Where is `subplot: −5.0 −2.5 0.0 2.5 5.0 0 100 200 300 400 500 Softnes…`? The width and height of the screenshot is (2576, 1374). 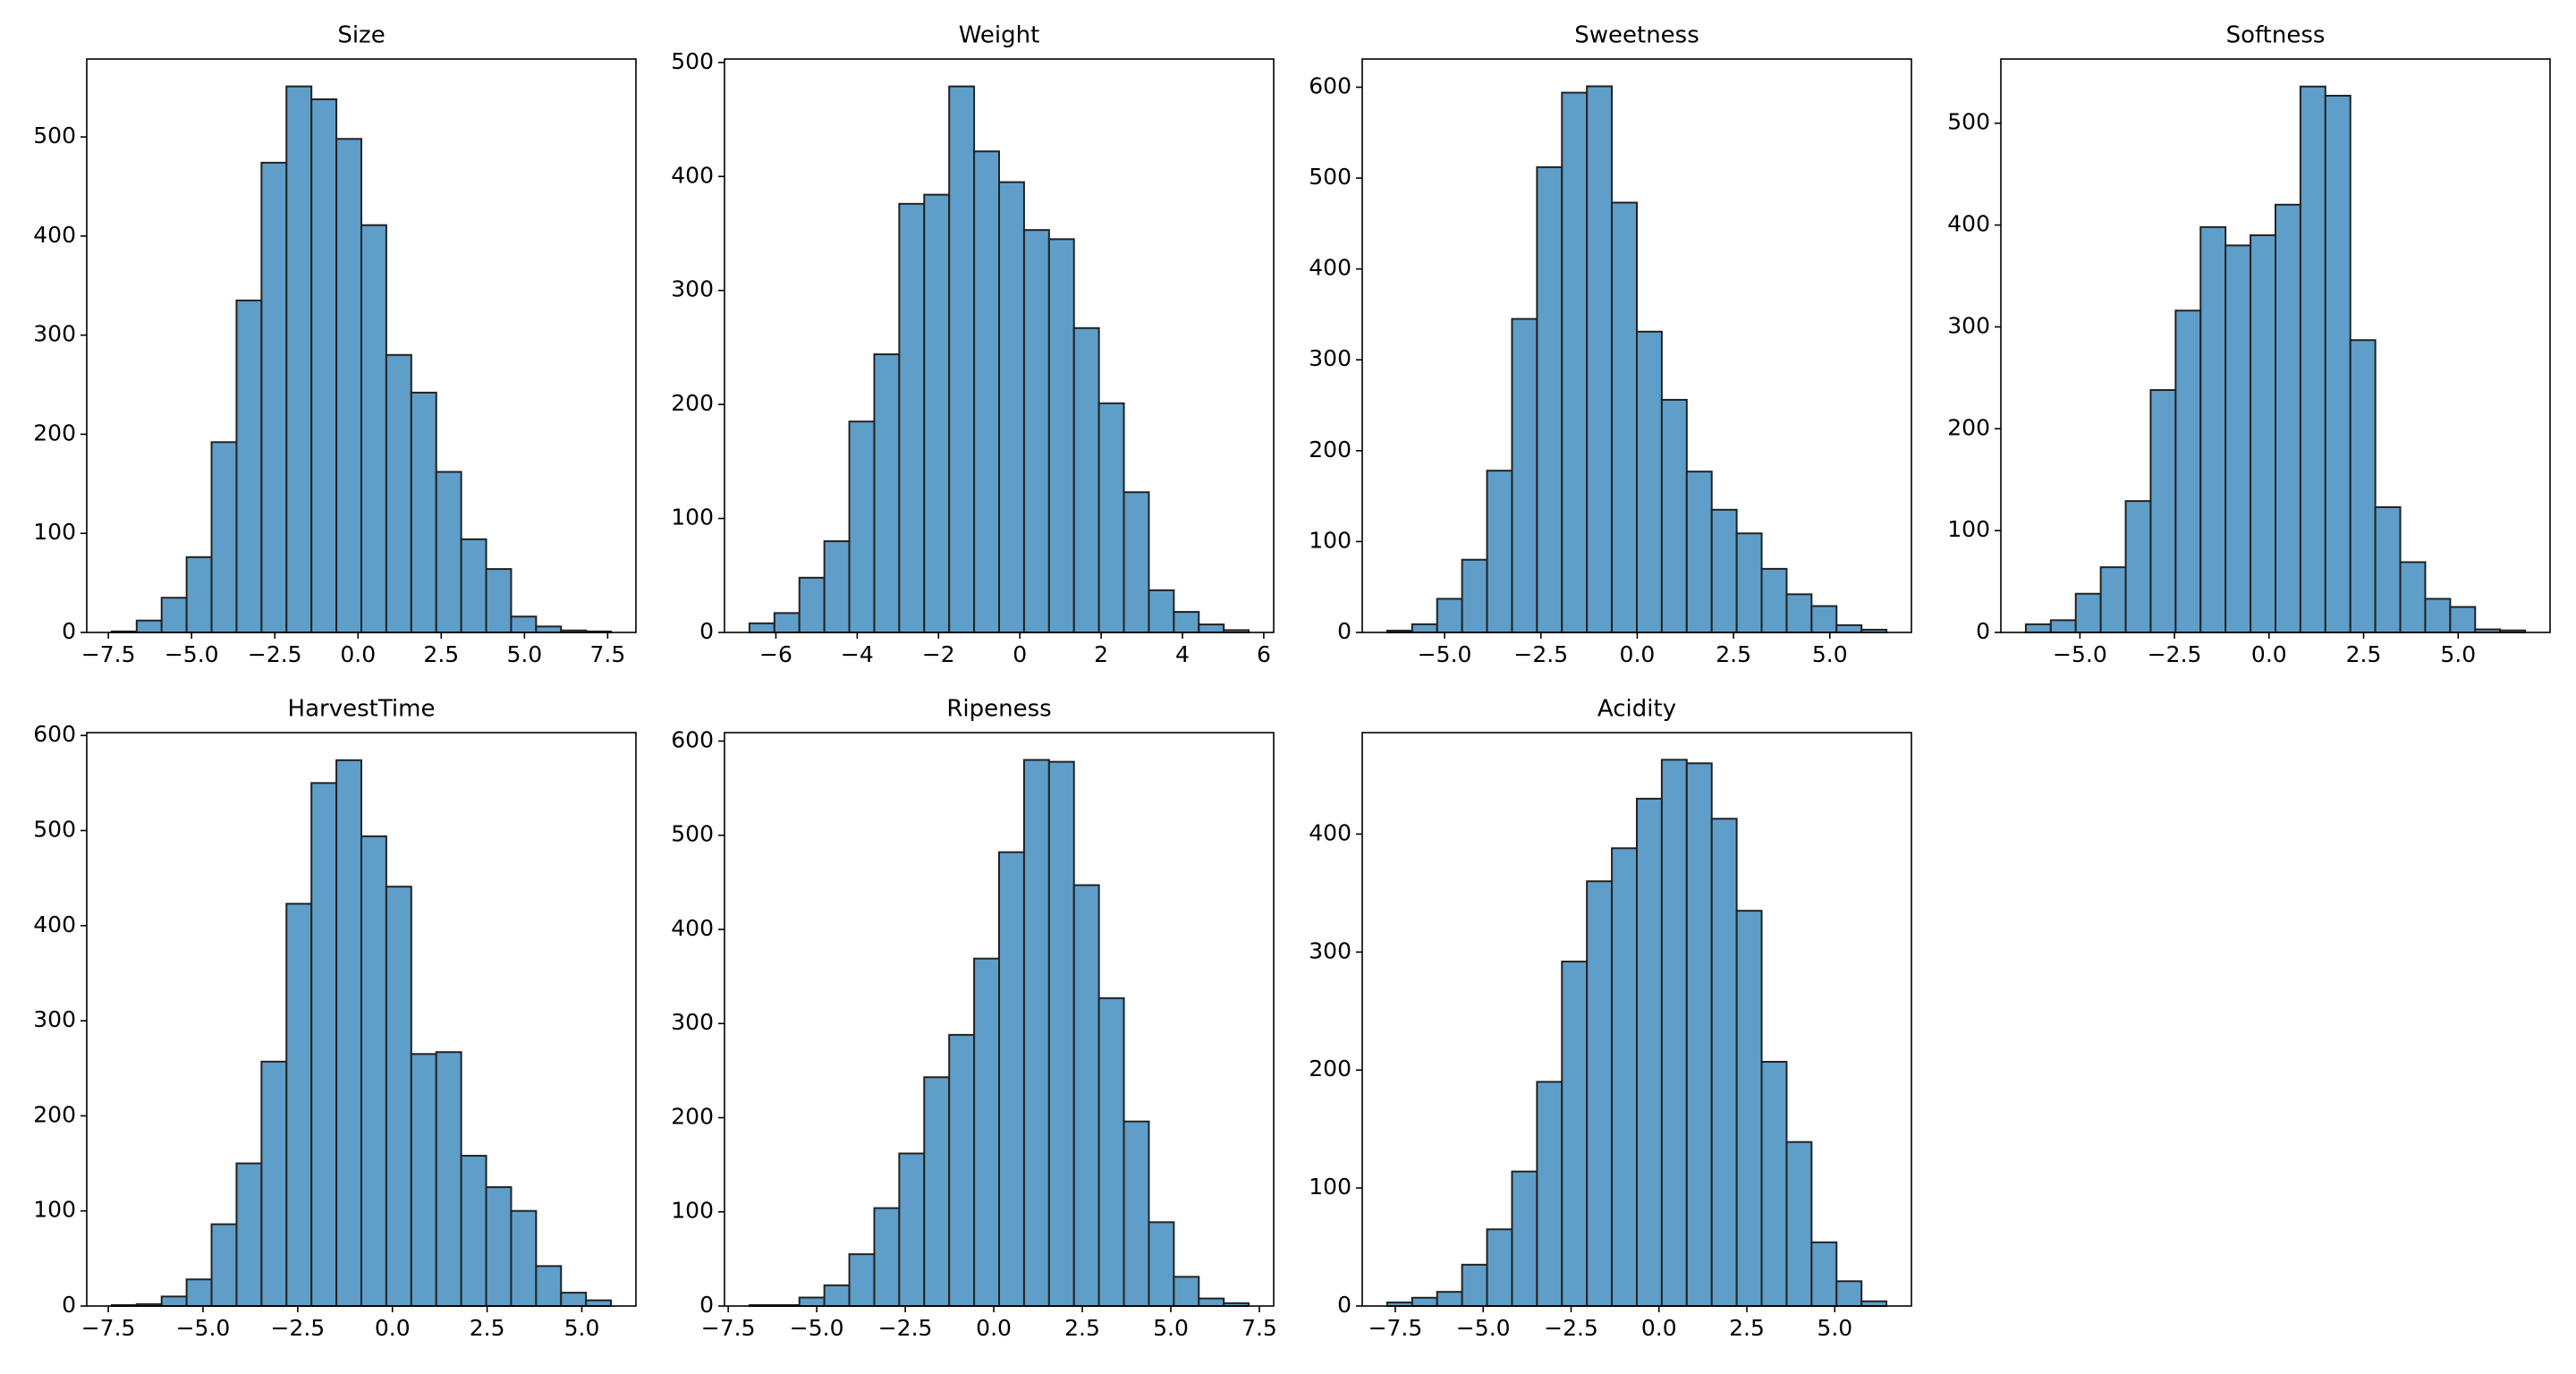
subplot: −5.0 −2.5 0.0 2.5 5.0 0 100 200 300 400 500 Softnes… is located at coordinates (2249, 344).